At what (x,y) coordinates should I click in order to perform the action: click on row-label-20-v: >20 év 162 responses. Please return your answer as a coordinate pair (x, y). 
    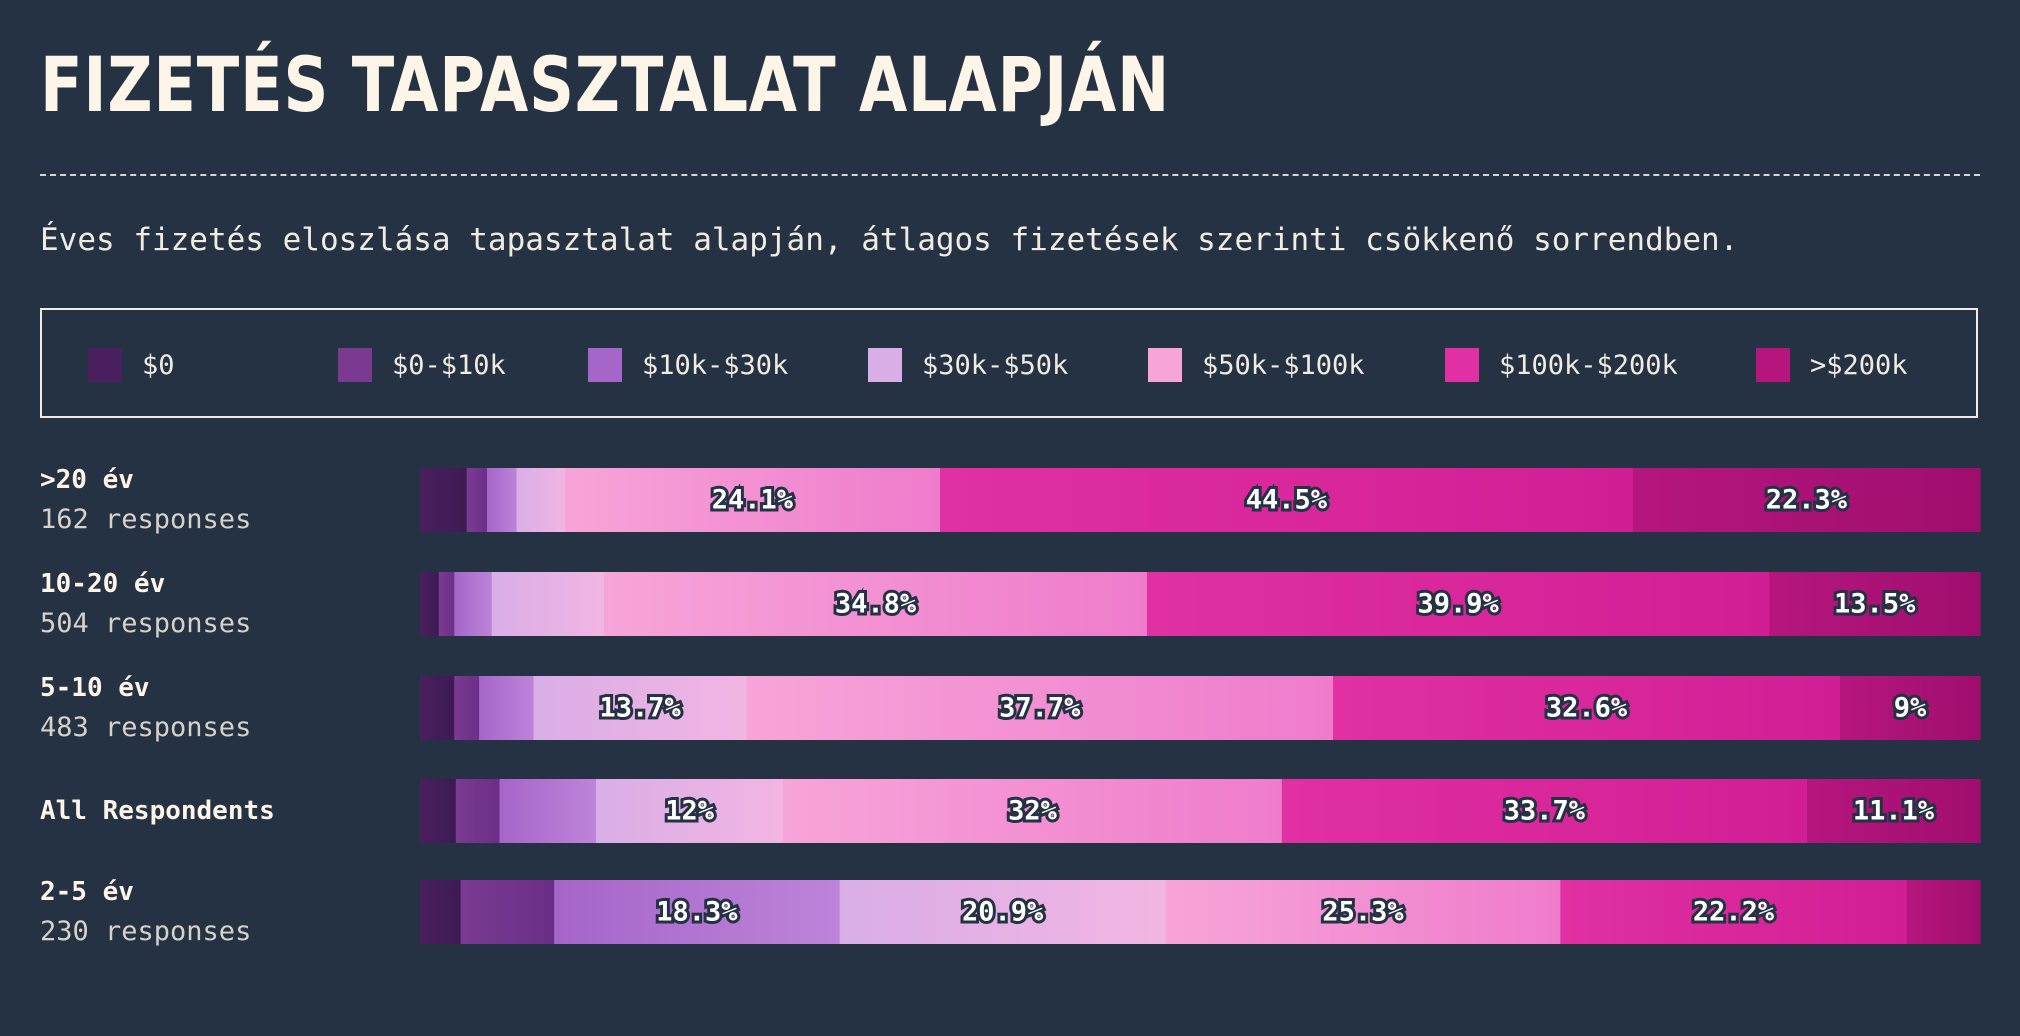
    Looking at the image, I should click on (145, 501).